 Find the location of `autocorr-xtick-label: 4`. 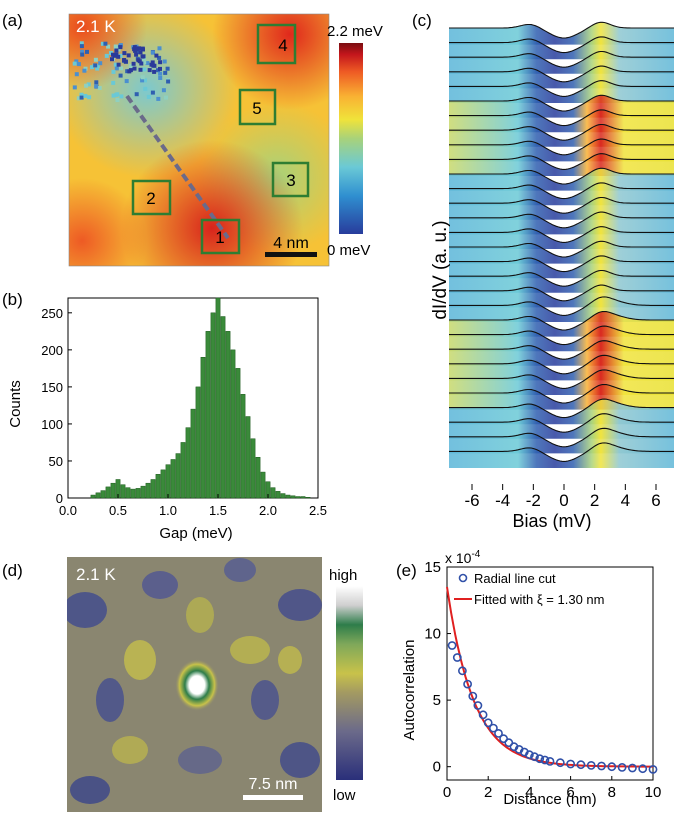

autocorr-xtick-label: 4 is located at coordinates (529, 792).